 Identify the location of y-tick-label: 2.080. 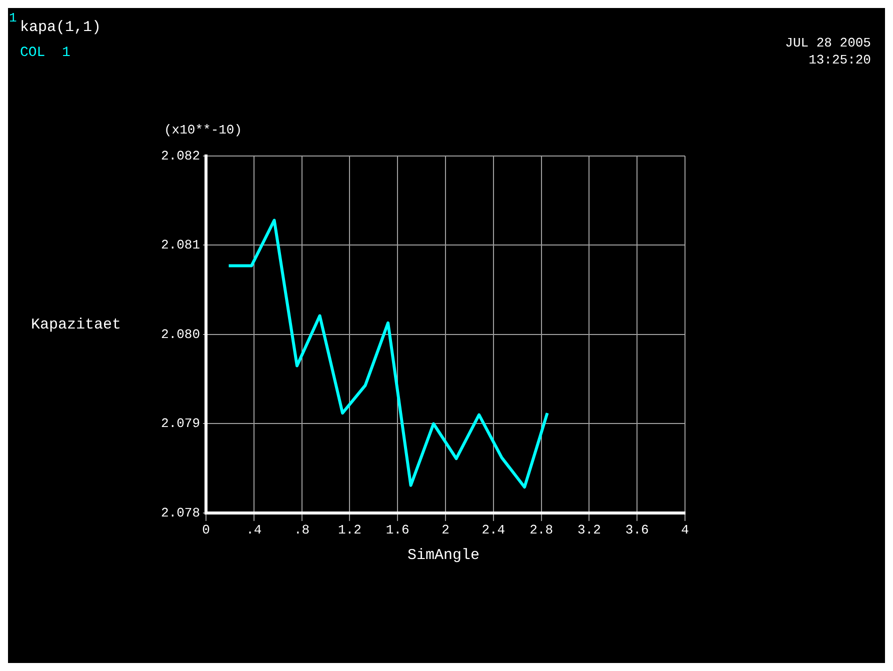
(180, 334).